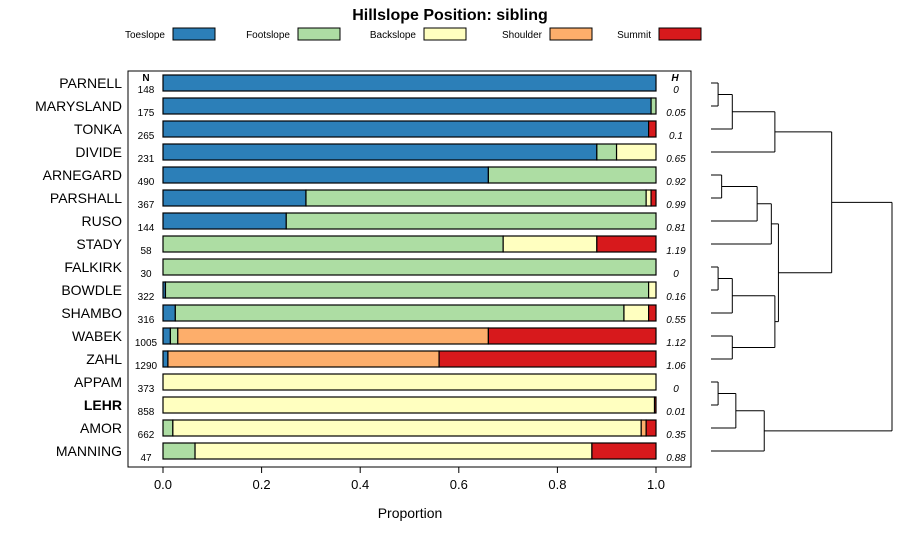  What do you see at coordinates (268, 35) in the screenshot?
I see `legend-label: Footslope` at bounding box center [268, 35].